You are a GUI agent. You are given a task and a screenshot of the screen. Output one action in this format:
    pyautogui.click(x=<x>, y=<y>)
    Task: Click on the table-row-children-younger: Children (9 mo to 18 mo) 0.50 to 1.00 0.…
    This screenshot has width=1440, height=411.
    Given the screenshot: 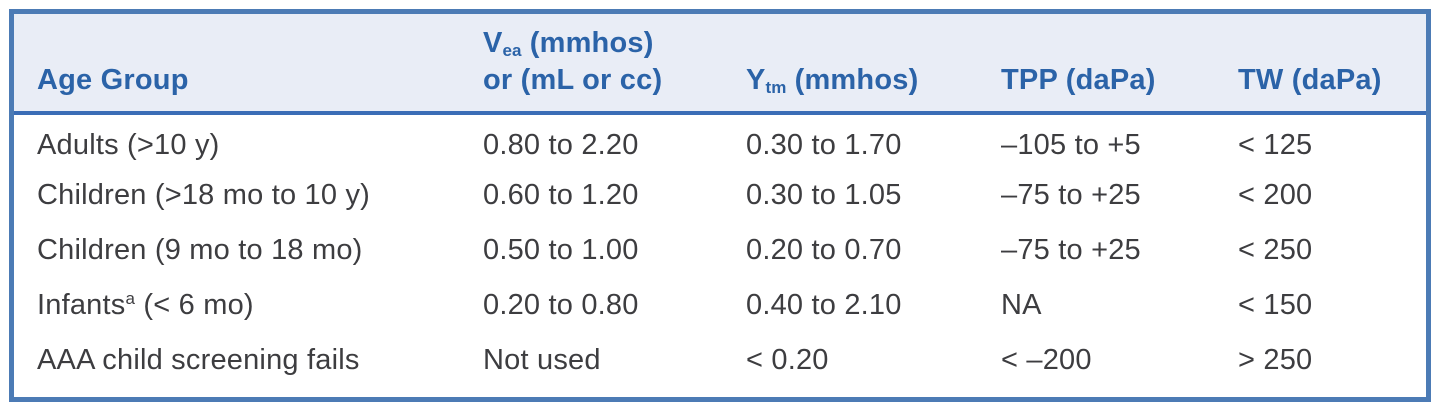 What is the action you would take?
    pyautogui.click(x=720, y=250)
    